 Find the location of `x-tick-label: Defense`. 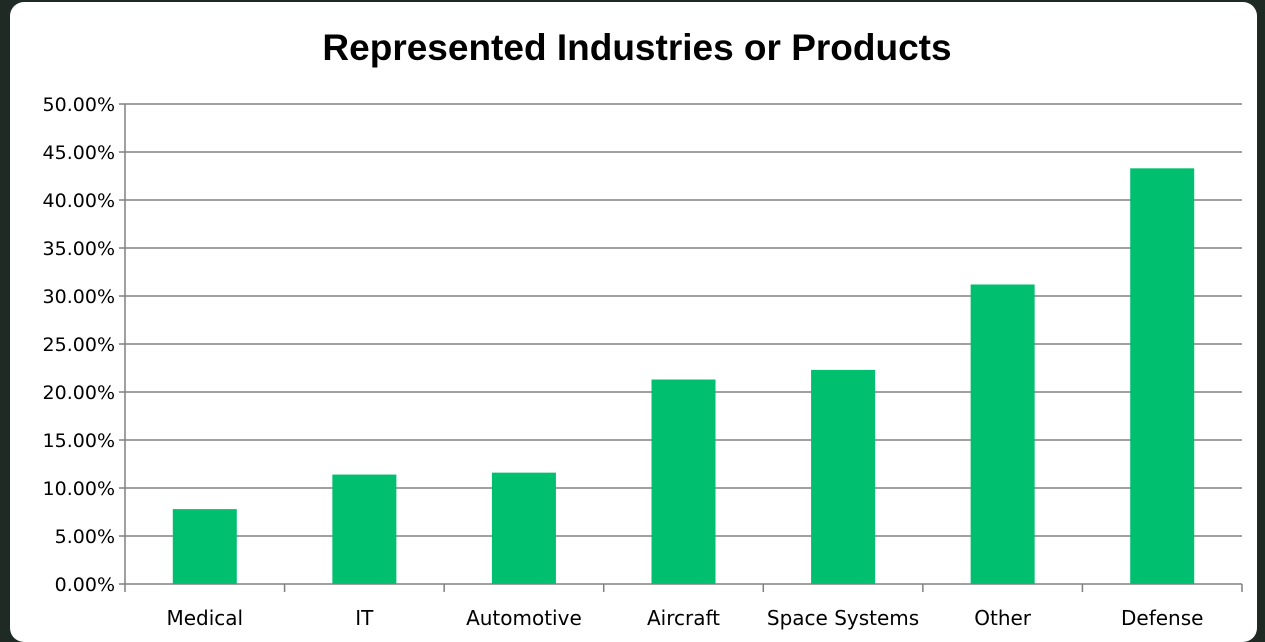

x-tick-label: Defense is located at coordinates (1162, 618).